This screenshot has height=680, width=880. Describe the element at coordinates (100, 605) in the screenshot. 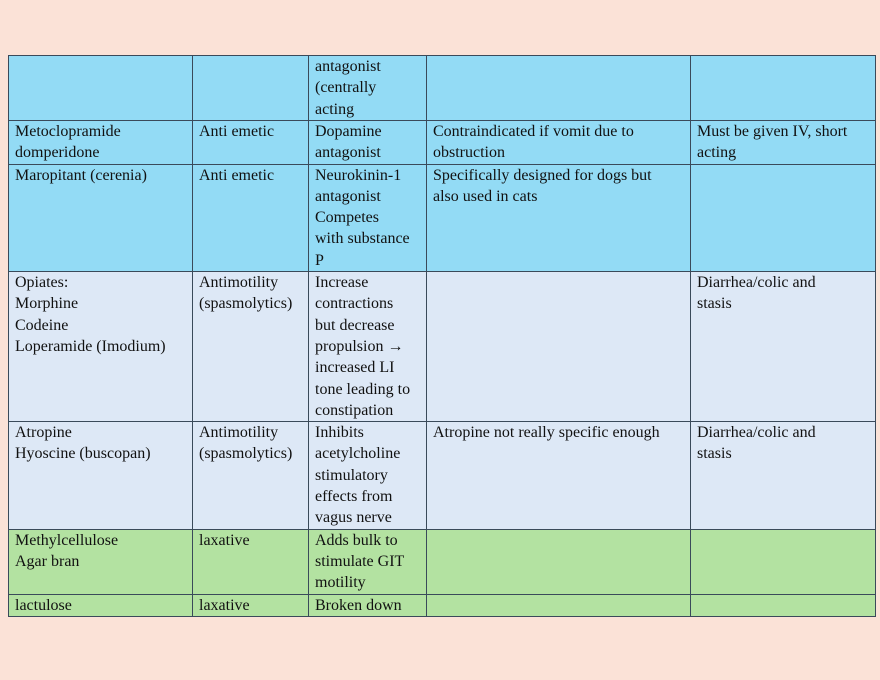

I see `cell-drug: lactulose` at that location.